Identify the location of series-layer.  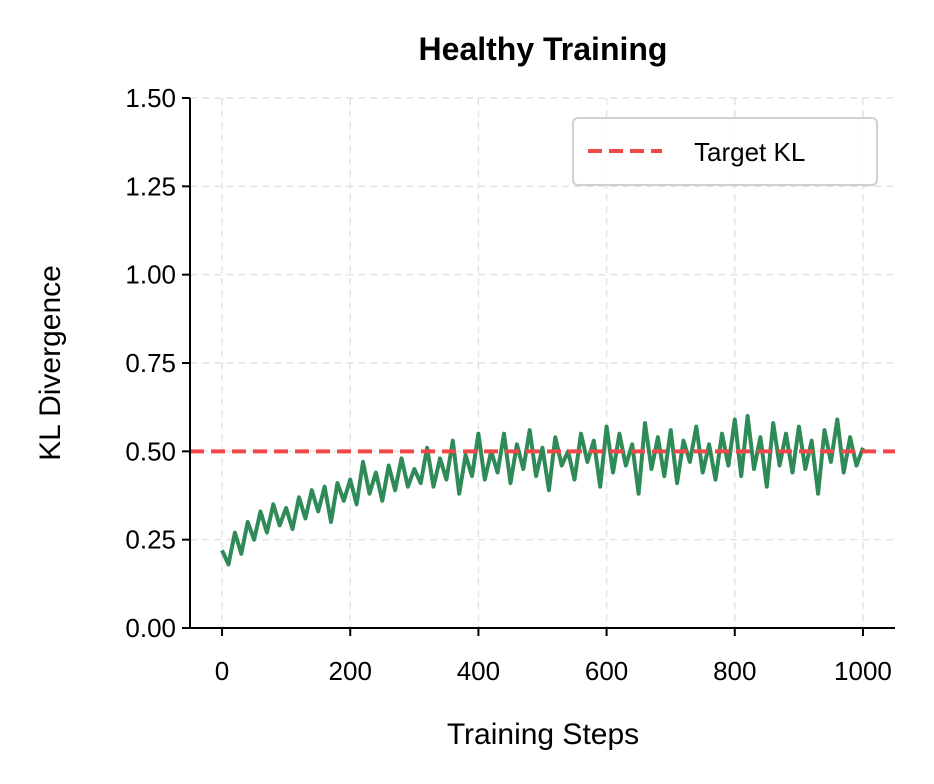
(542, 490).